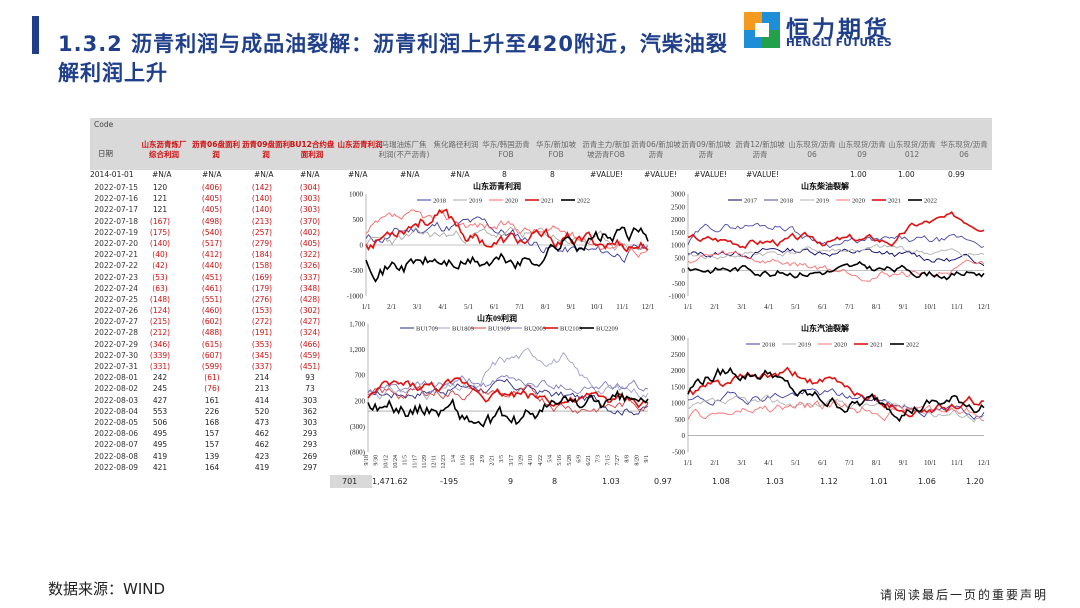  What do you see at coordinates (512, 460) in the screenshot?
I see `x-tick-label: 3/17` at bounding box center [512, 460].